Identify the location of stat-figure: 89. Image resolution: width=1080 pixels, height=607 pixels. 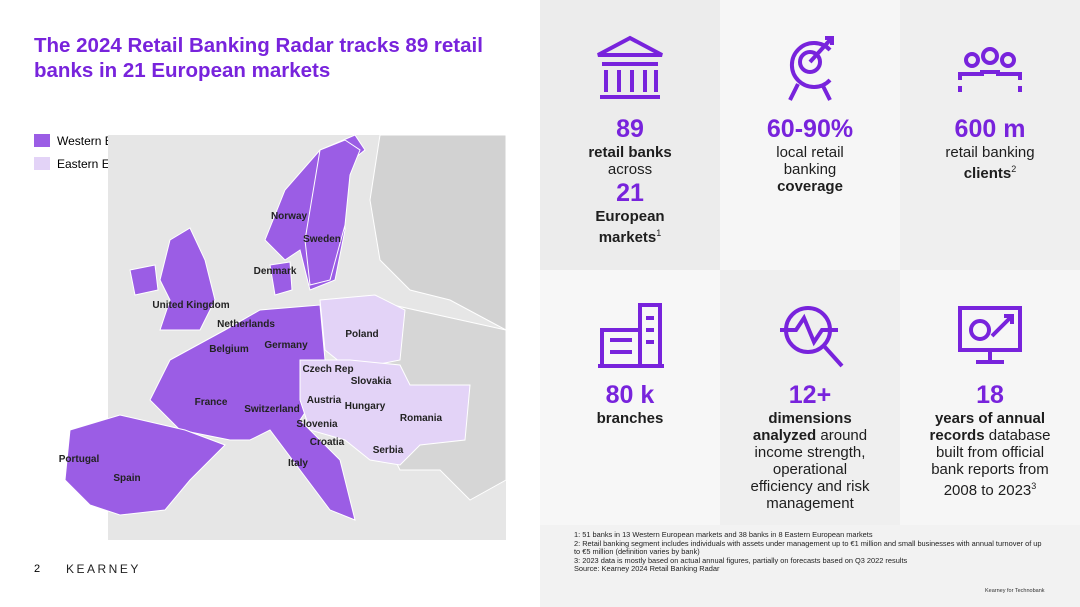
(630, 129).